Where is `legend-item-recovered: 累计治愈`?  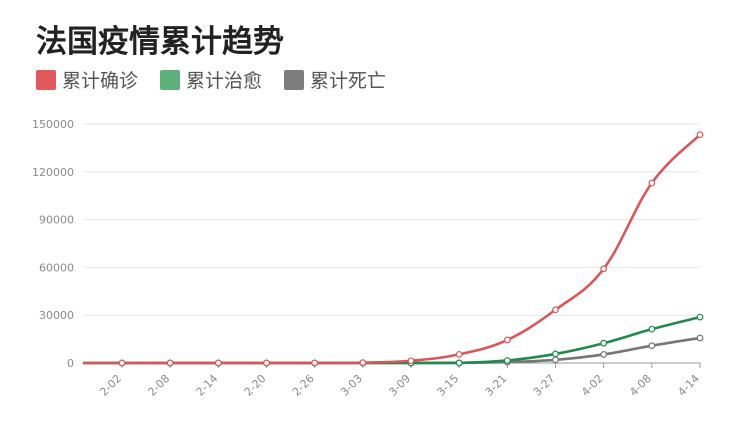 legend-item-recovered: 累计治愈 is located at coordinates (211, 79).